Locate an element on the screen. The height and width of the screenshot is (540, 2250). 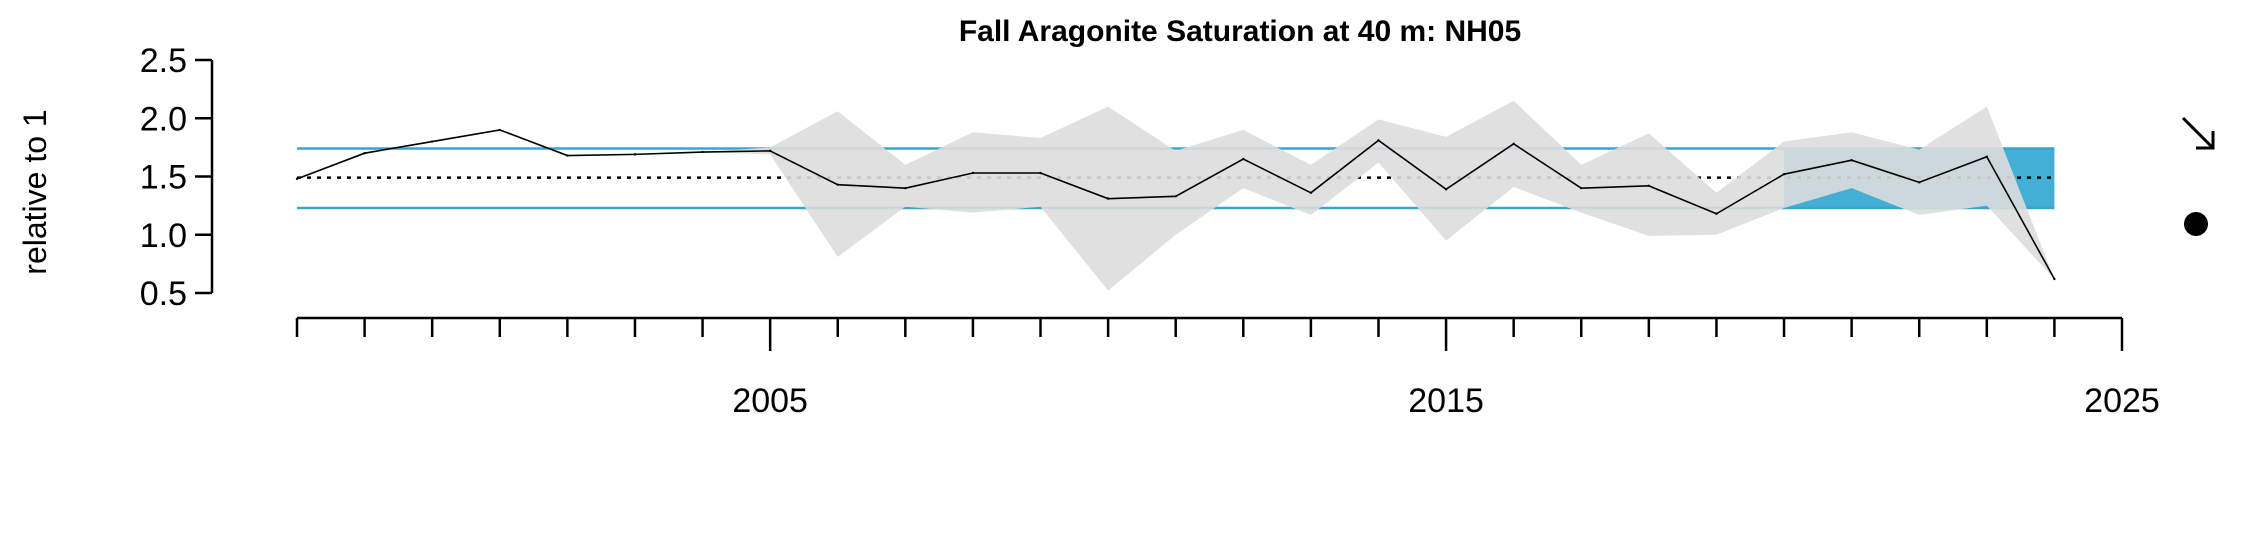
x-tick-label: 2005 is located at coordinates (770, 401).